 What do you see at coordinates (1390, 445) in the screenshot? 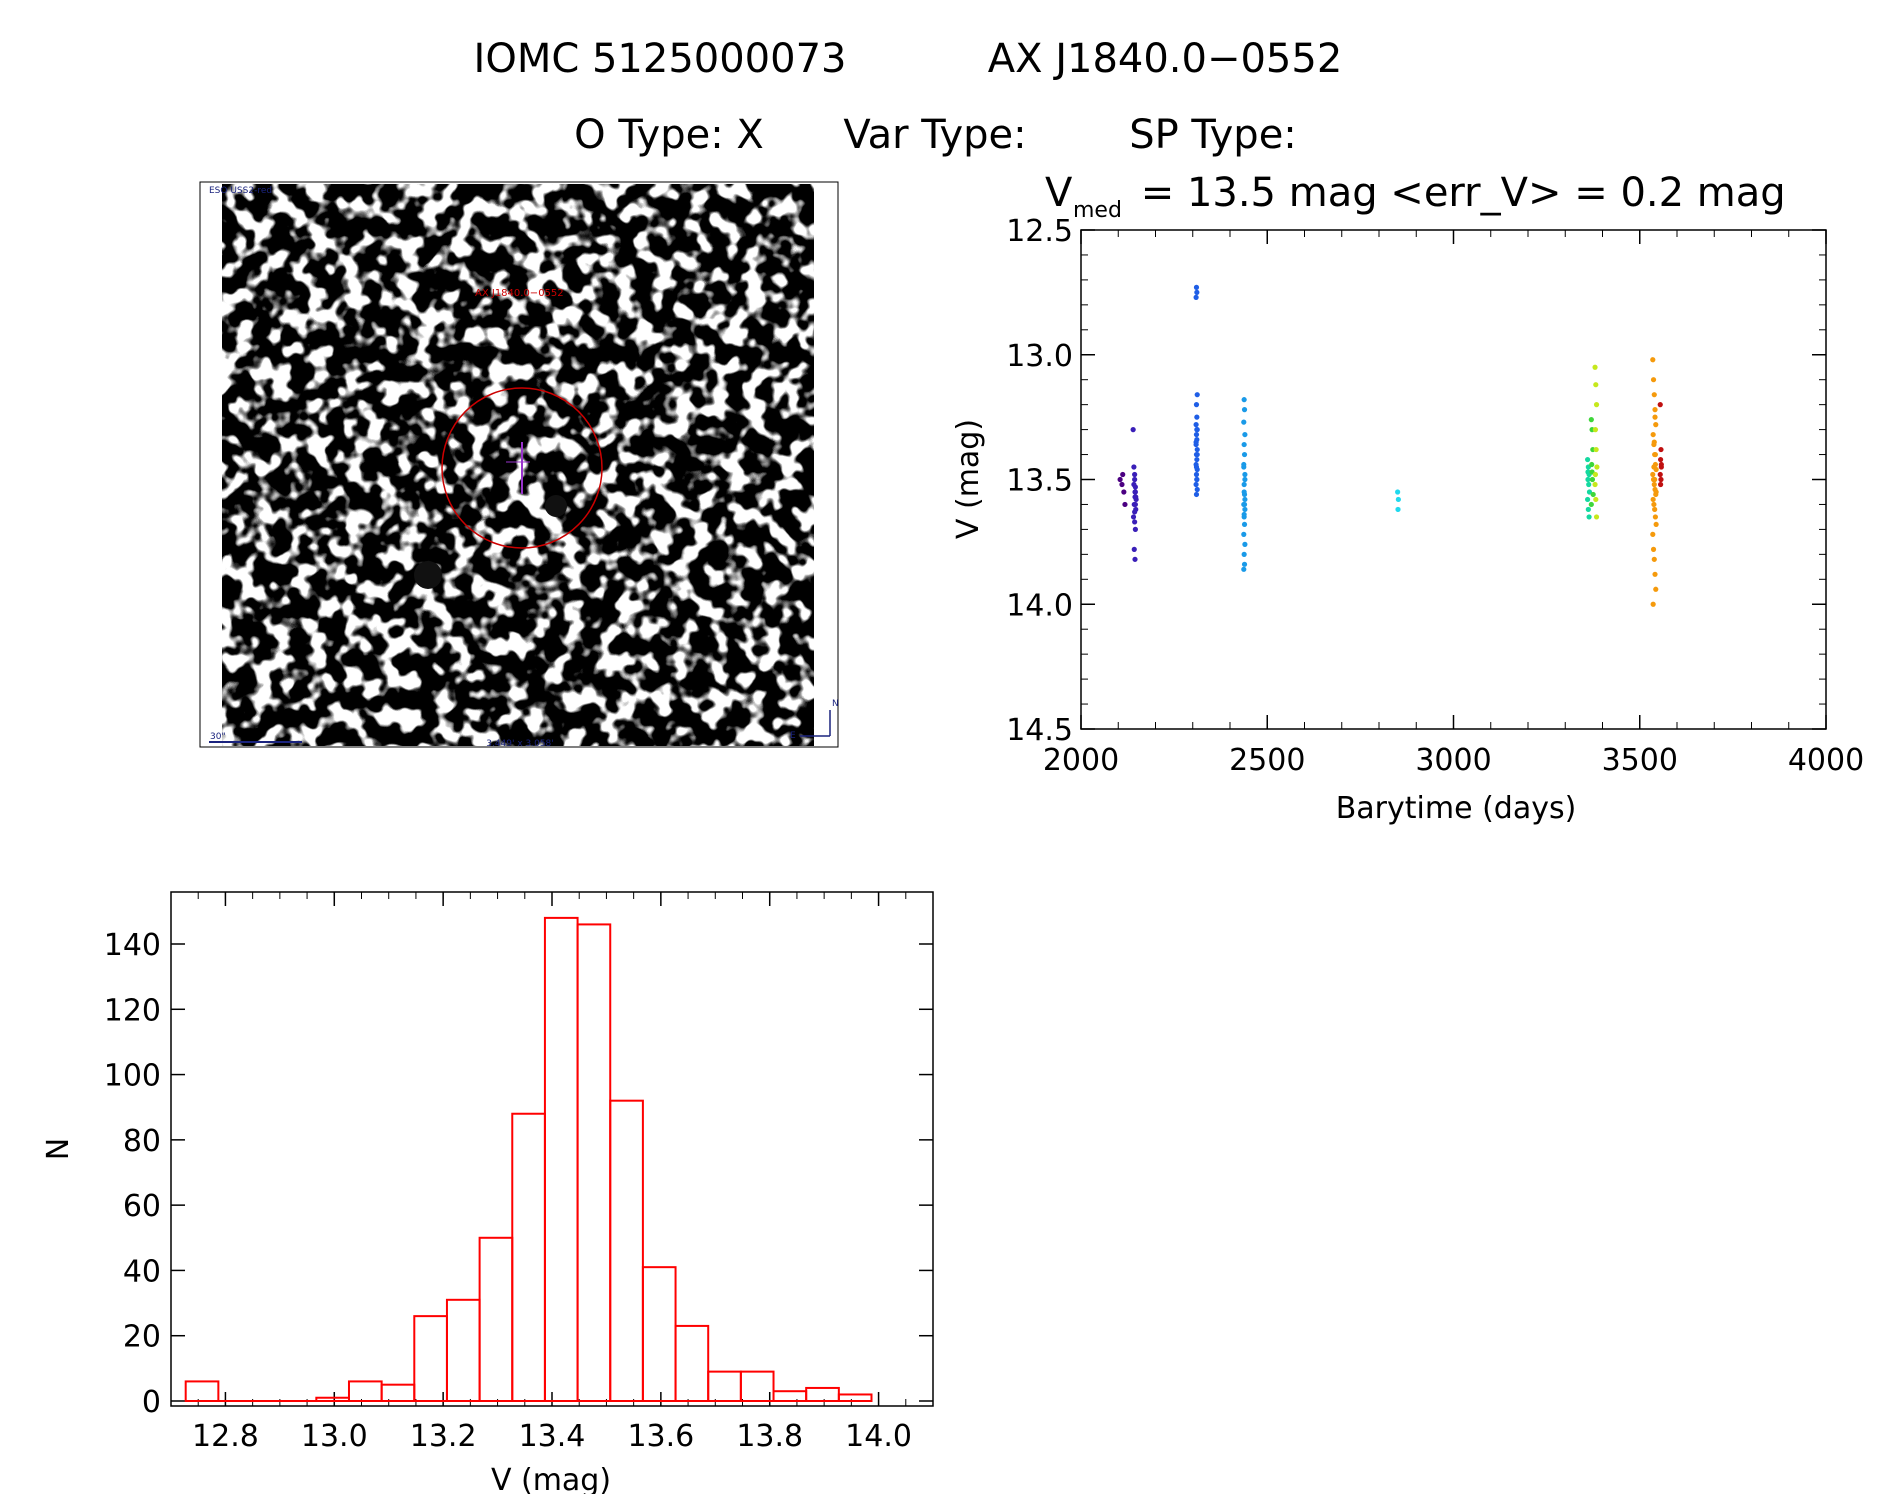
I see `lightcurve-points` at bounding box center [1390, 445].